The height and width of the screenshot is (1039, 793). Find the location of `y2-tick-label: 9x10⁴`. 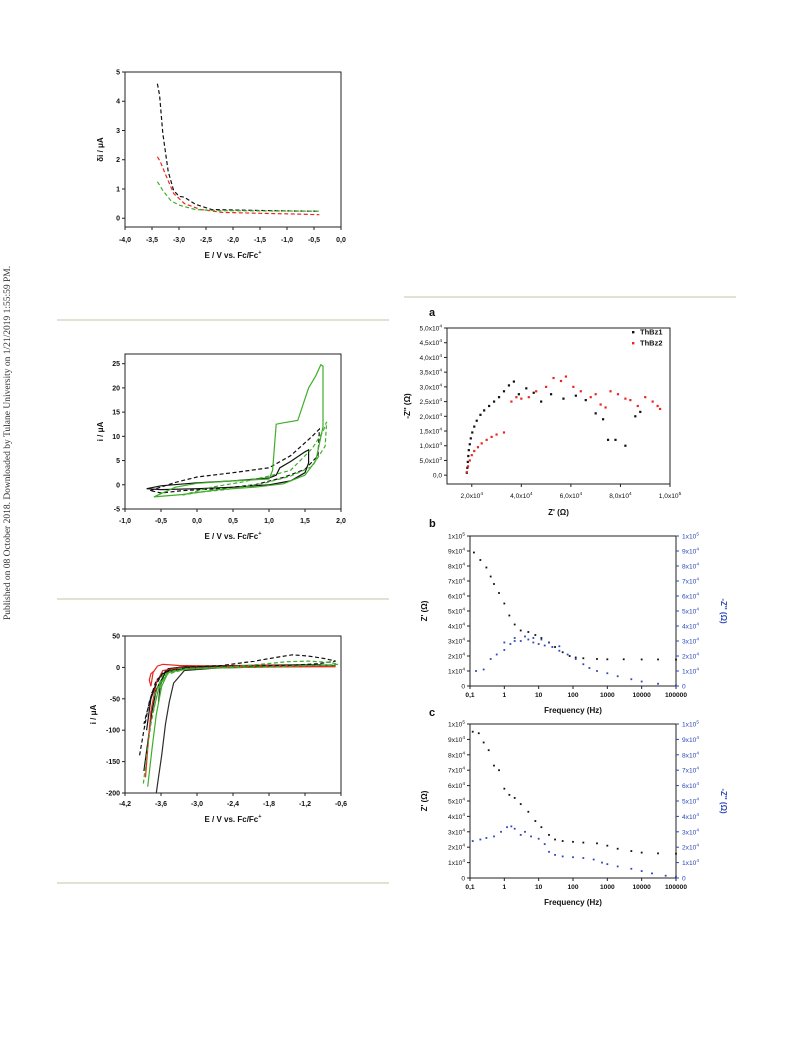

y2-tick-label: 9x10⁴ is located at coordinates (690, 739).